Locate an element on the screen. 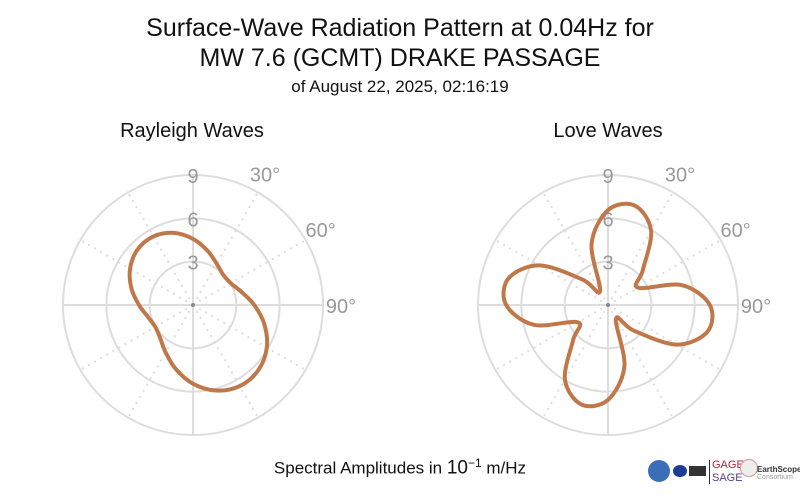 The width and height of the screenshot is (800, 496). earthscope-logo: EarthScope is located at coordinates (778, 469).